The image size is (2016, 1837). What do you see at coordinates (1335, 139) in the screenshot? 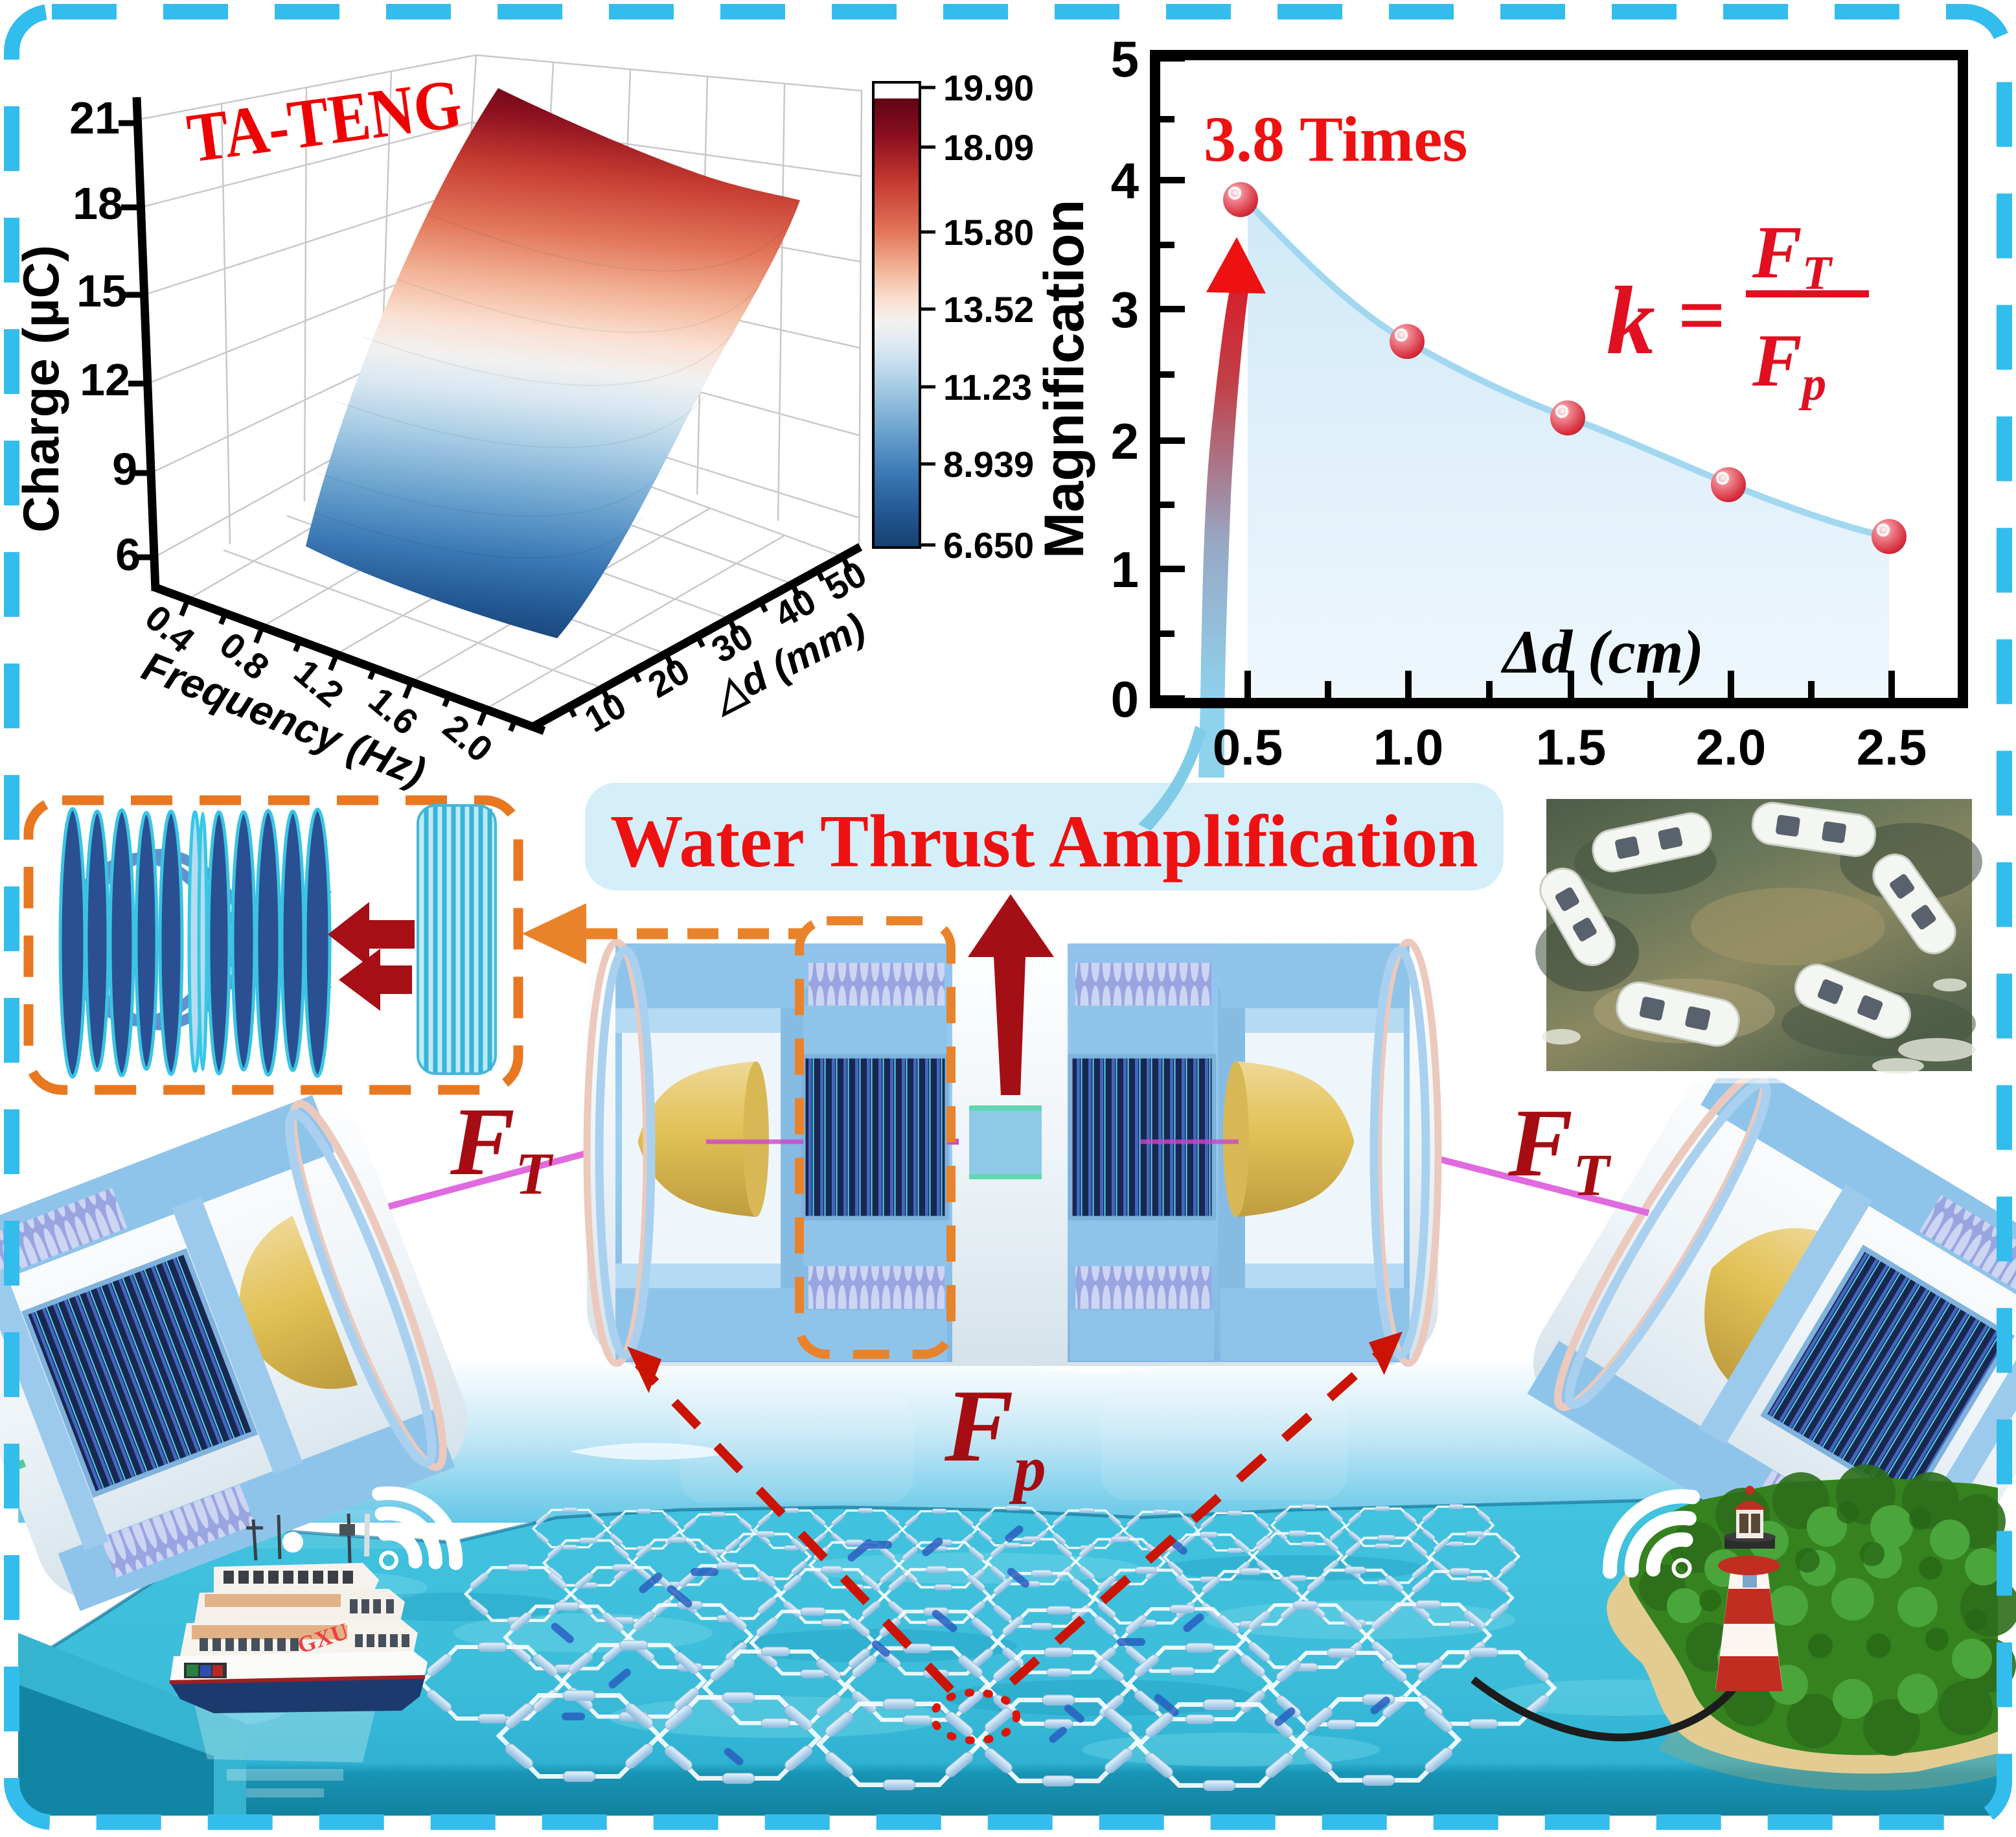
I see `svg-text: 3.8 Times` at bounding box center [1335, 139].